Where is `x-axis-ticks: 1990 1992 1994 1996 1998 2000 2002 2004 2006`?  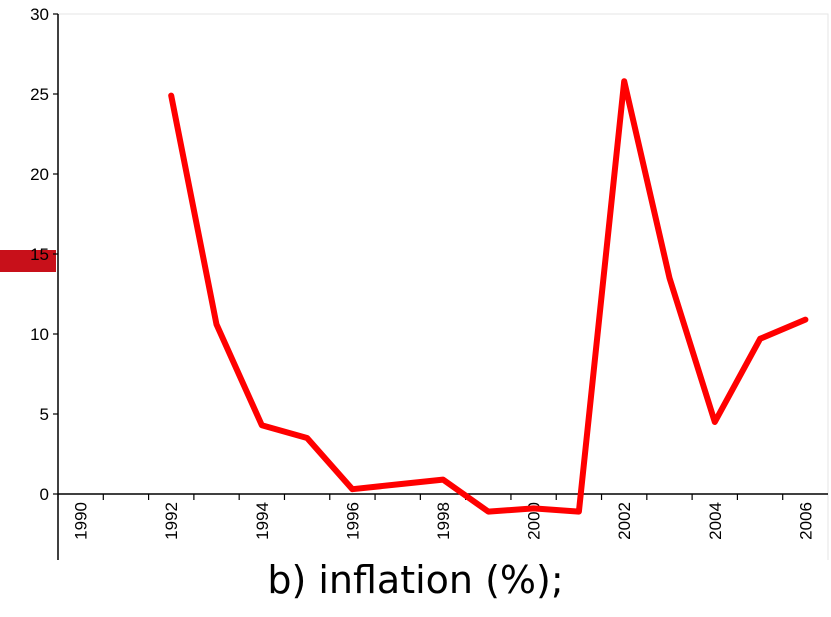
x-axis-ticks: 1990 1992 1994 1996 1998 2000 2002 2004 2006 is located at coordinates (436, 517).